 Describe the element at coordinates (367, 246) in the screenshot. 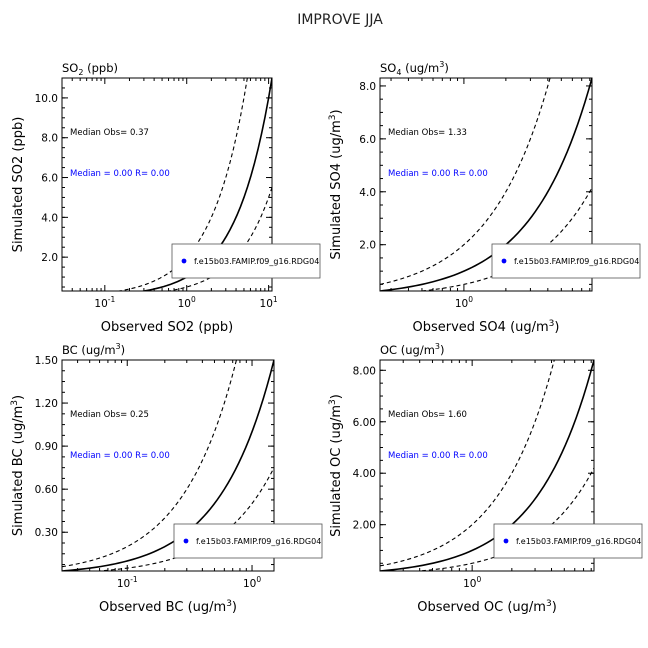

I see `y-tick-label: 2.0` at that location.